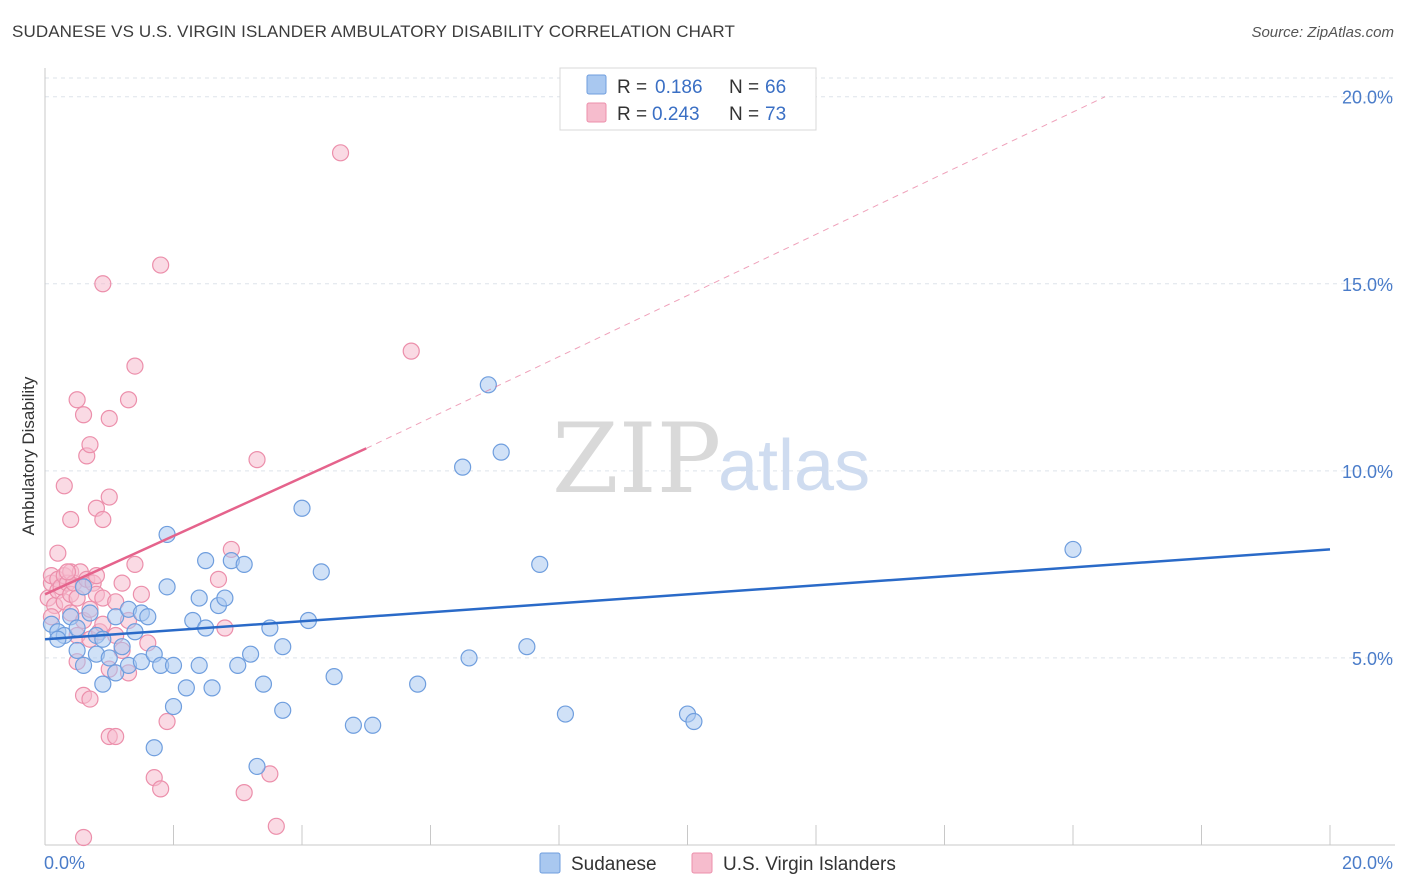  I want to click on y-tick-label: 5.0%, so click(1372, 659).